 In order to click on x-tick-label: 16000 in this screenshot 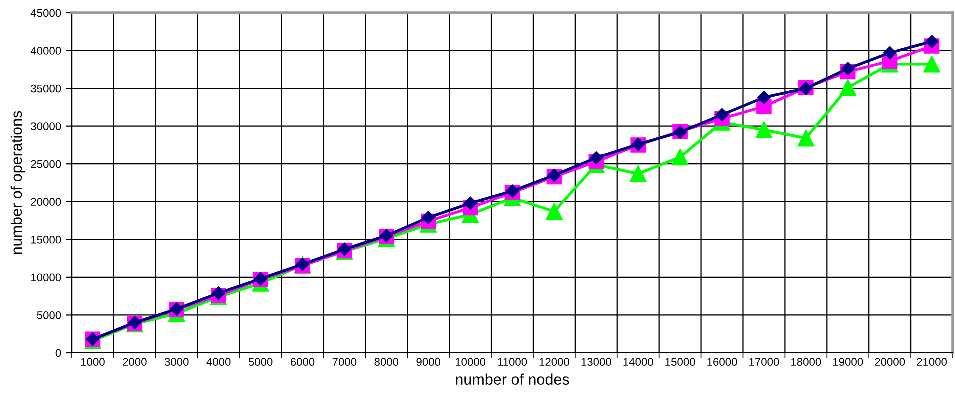, I will do `click(723, 362)`.